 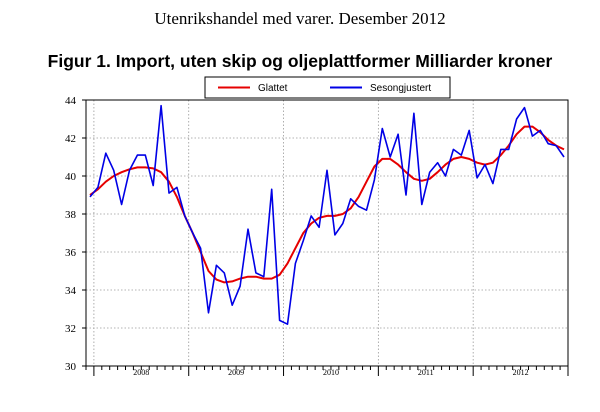 What do you see at coordinates (426, 372) in the screenshot?
I see `x-year-label: 2011` at bounding box center [426, 372].